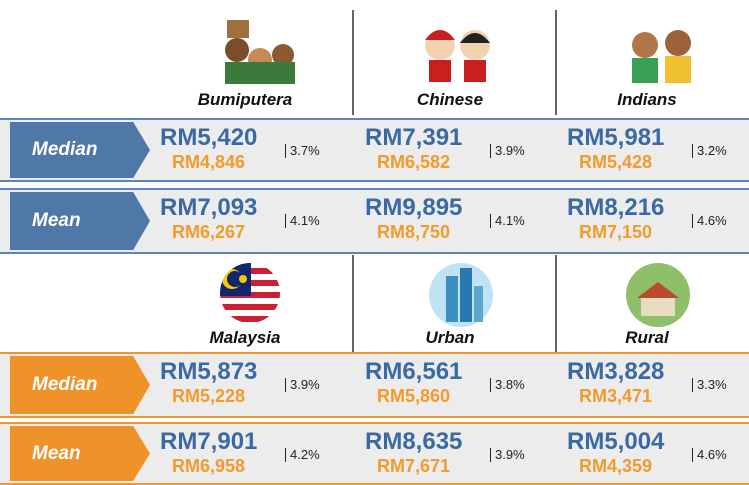 The image size is (749, 485). What do you see at coordinates (709, 385) in the screenshot?
I see `growth-rate: 3.3%` at bounding box center [709, 385].